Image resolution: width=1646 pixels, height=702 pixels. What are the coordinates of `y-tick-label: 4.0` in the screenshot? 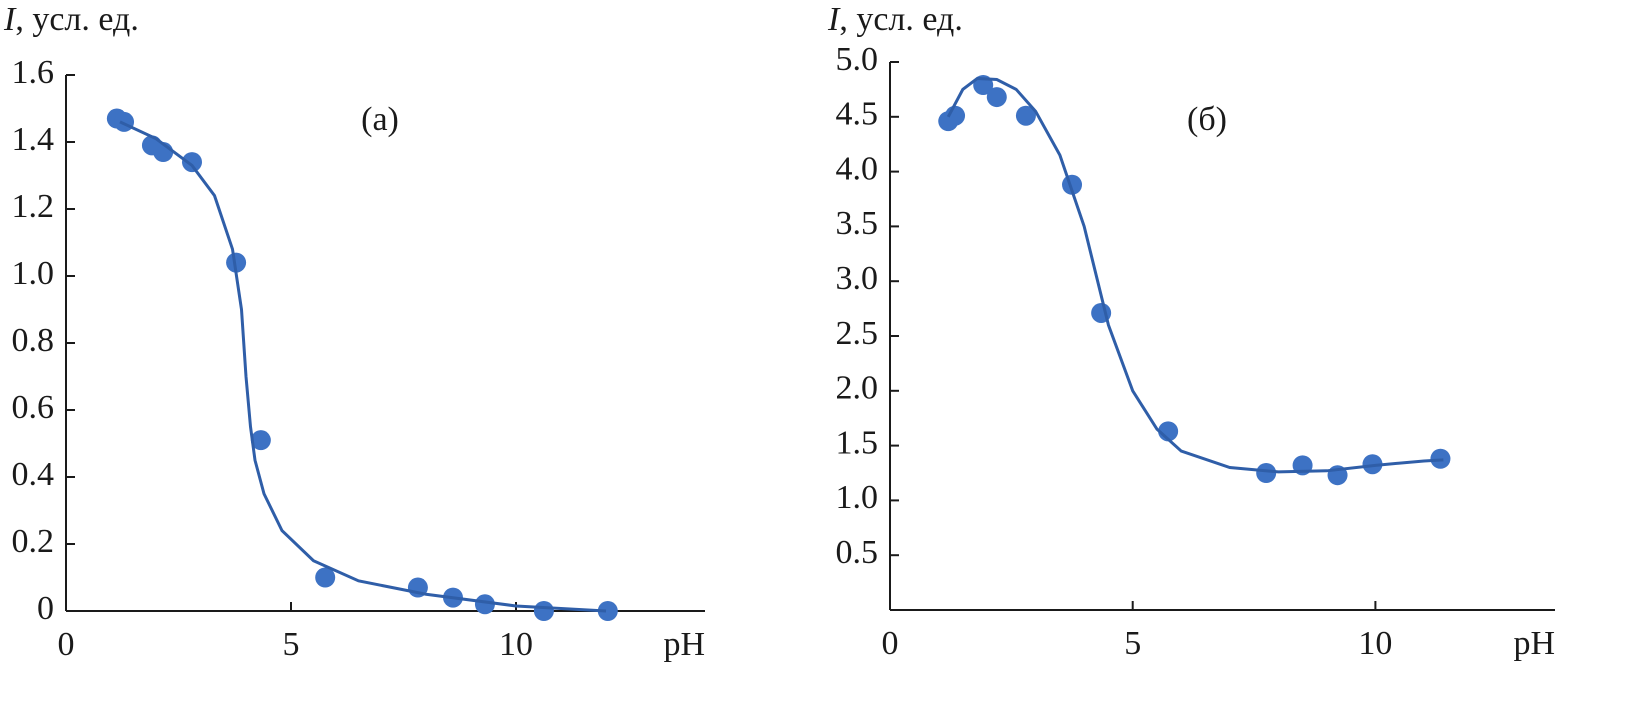 It's located at (857, 168).